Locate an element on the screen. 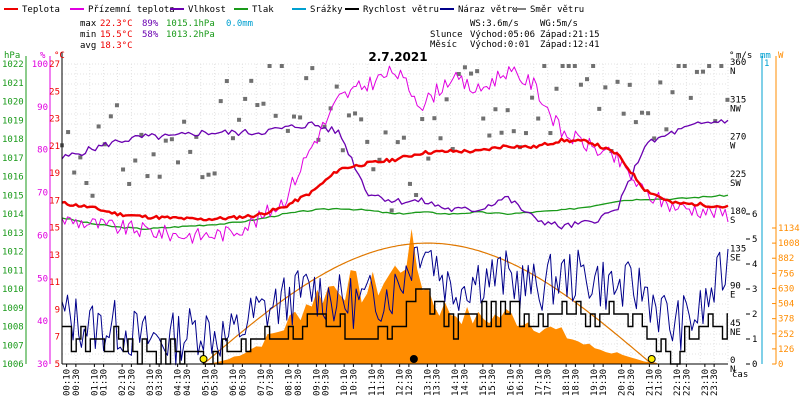 Image resolution: width=800 pixels, height=400 pixels. ms-tick-label: 6 is located at coordinates (754, 215).